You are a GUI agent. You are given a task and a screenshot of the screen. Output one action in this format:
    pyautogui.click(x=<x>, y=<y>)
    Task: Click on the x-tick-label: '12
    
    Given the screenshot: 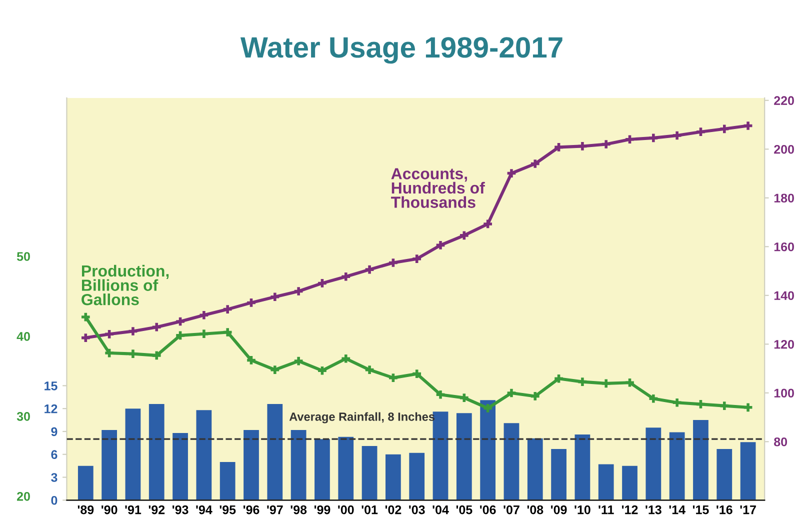 What is the action you would take?
    pyautogui.click(x=630, y=509)
    